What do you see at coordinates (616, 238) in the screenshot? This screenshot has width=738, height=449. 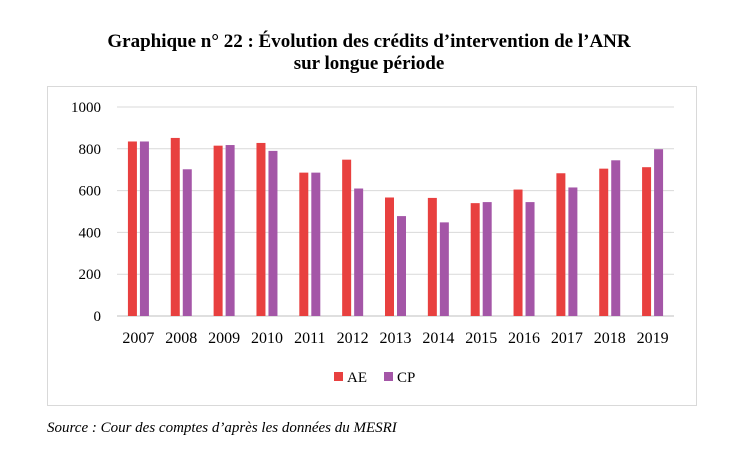 I see `bar-cp-2018` at bounding box center [616, 238].